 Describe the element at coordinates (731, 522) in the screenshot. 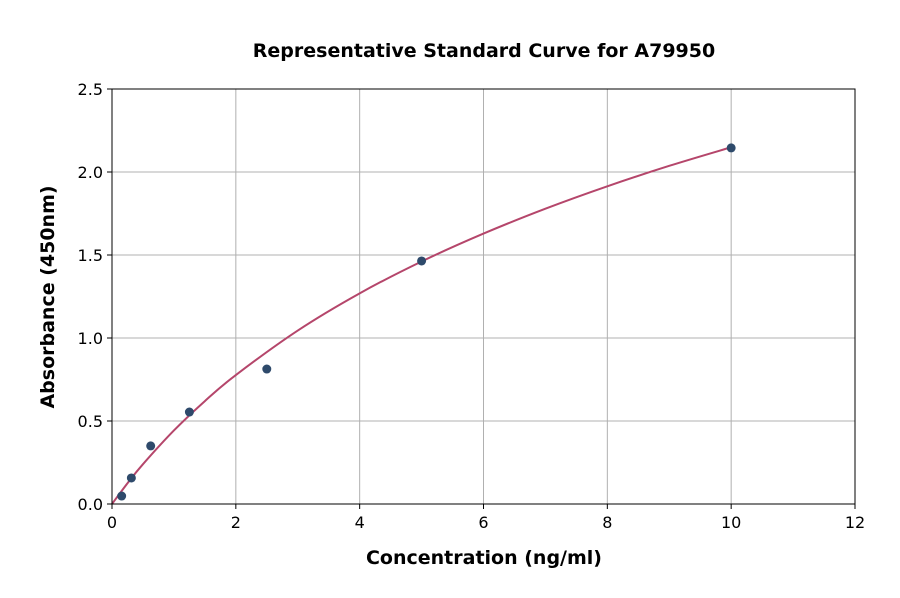

I see `x-tick-label: 10` at that location.